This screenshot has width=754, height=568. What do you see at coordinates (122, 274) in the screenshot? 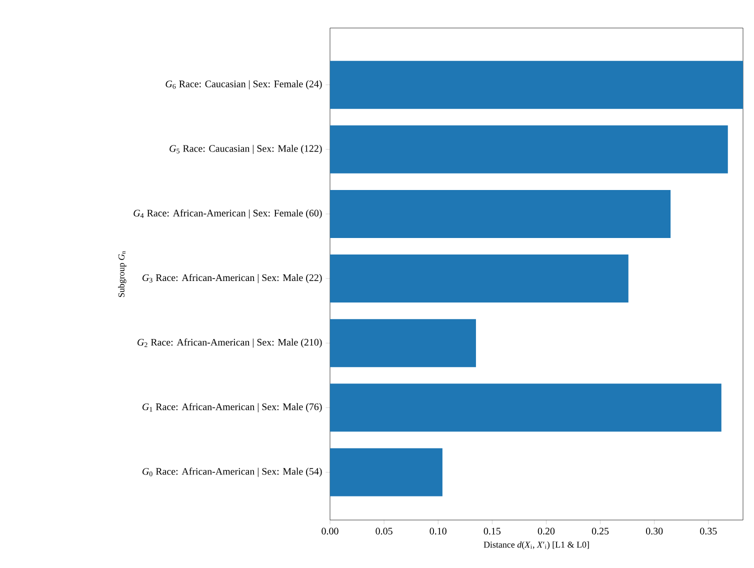
I see `y-axis-title: Subgroup G$_{n}$` at bounding box center [122, 274].